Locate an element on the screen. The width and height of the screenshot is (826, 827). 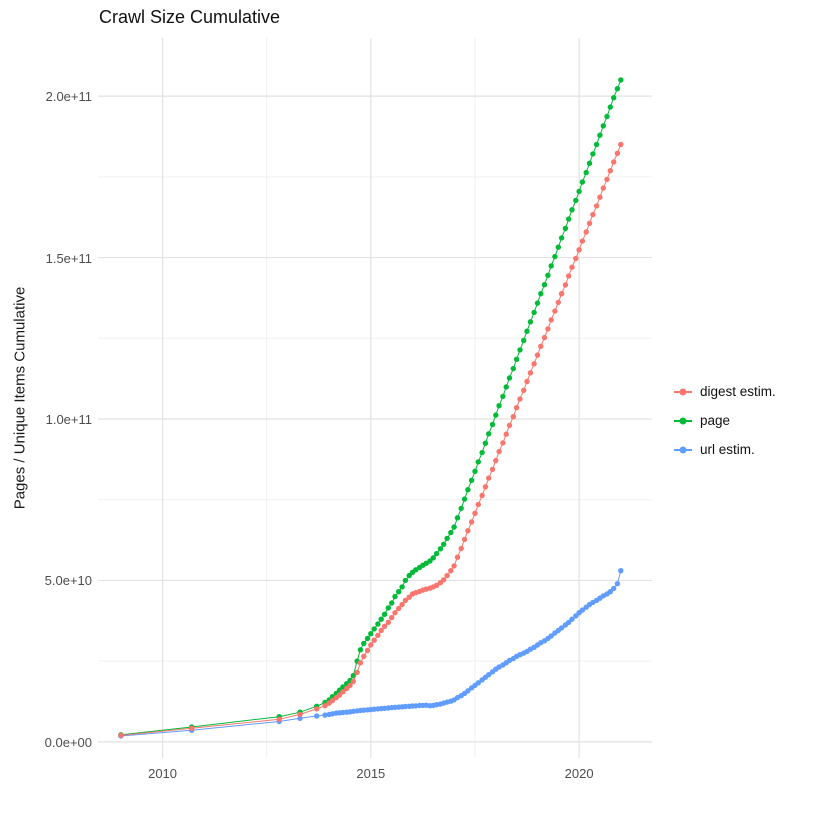
legend-item-url-estim: url estim. is located at coordinates (725, 449).